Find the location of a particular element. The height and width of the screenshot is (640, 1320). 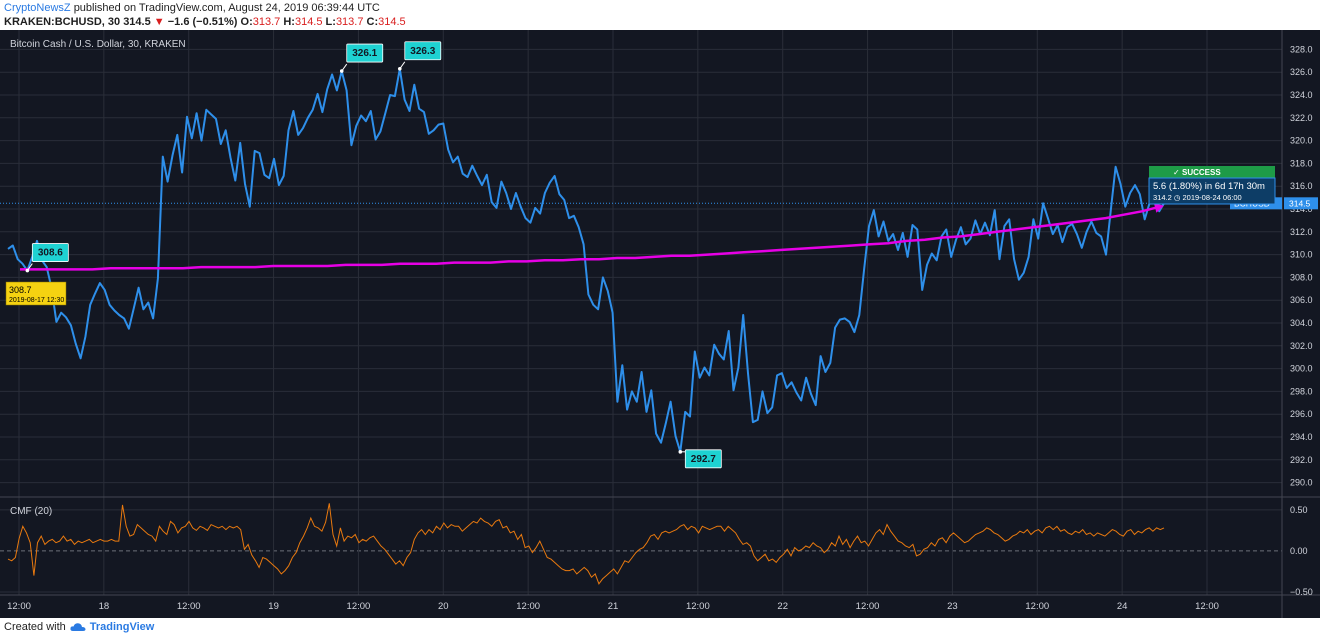

price-tick-label: 290.0 is located at coordinates (1301, 483).